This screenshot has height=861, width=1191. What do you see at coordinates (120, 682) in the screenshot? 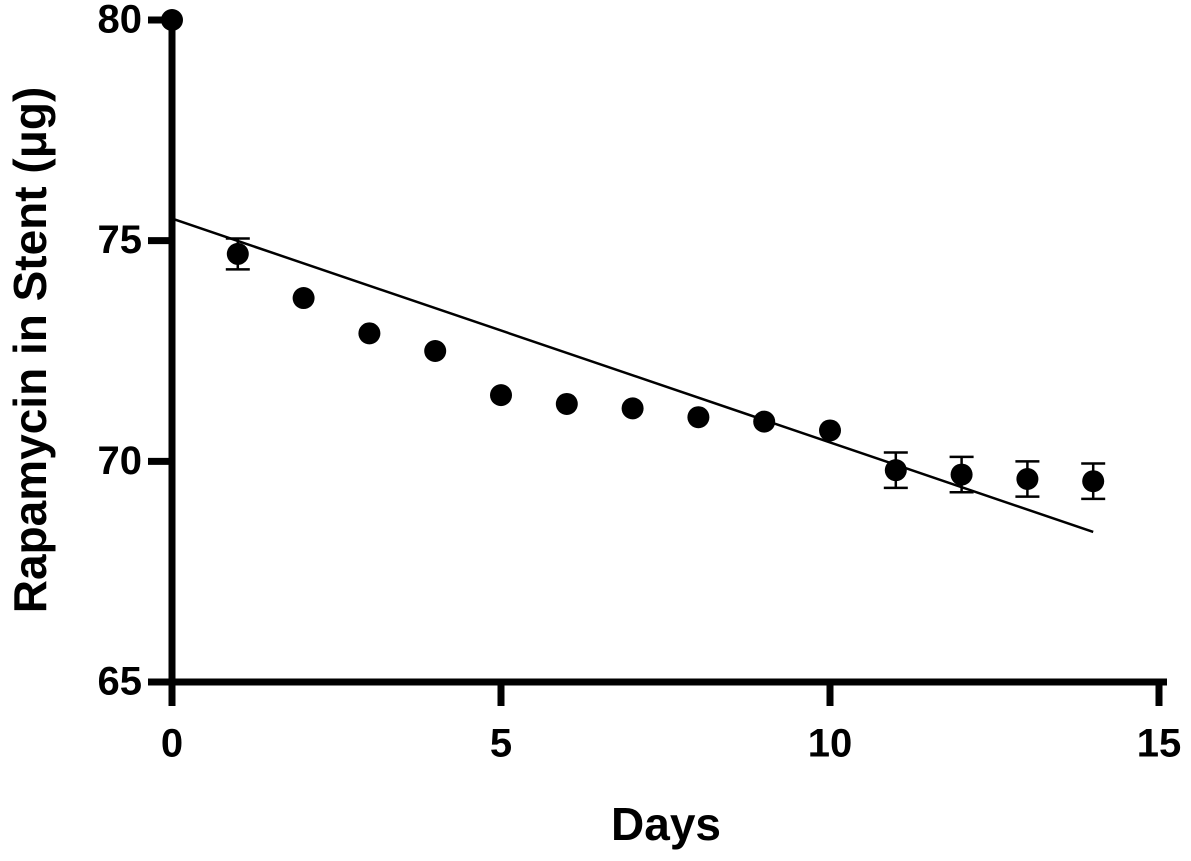
I see `y-tick-label: 65` at bounding box center [120, 682].